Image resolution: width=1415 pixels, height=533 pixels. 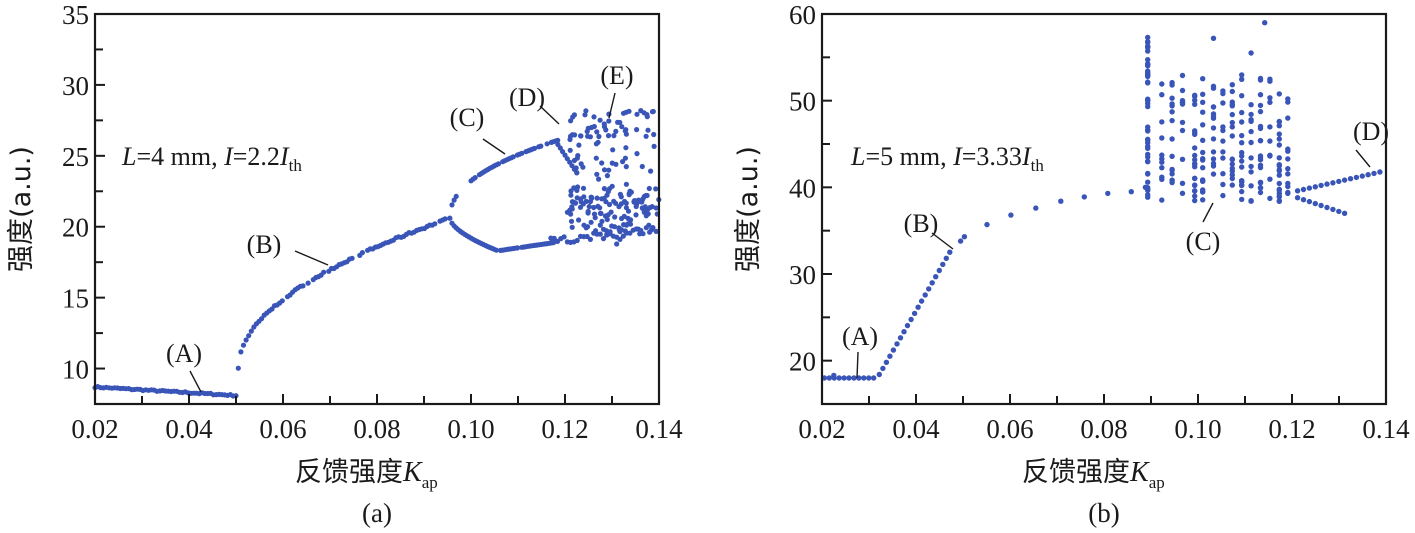 I want to click on point-label: (A), so click(x=184, y=353).